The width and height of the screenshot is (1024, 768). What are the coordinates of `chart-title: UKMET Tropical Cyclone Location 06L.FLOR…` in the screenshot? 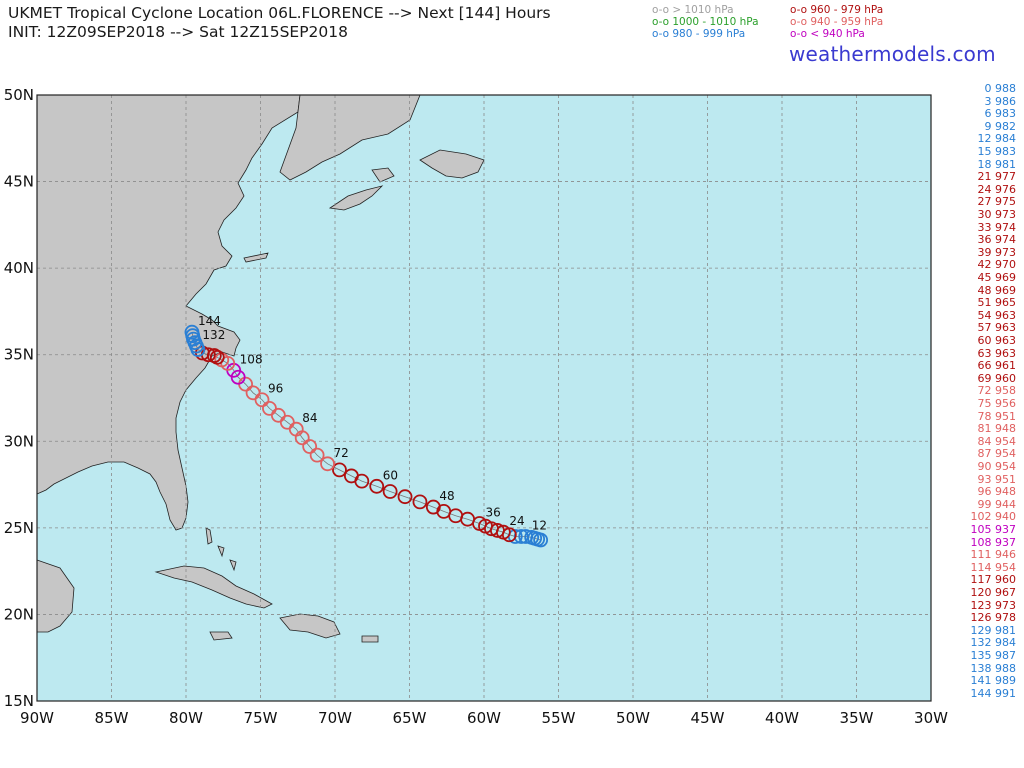 It's located at (279, 13).